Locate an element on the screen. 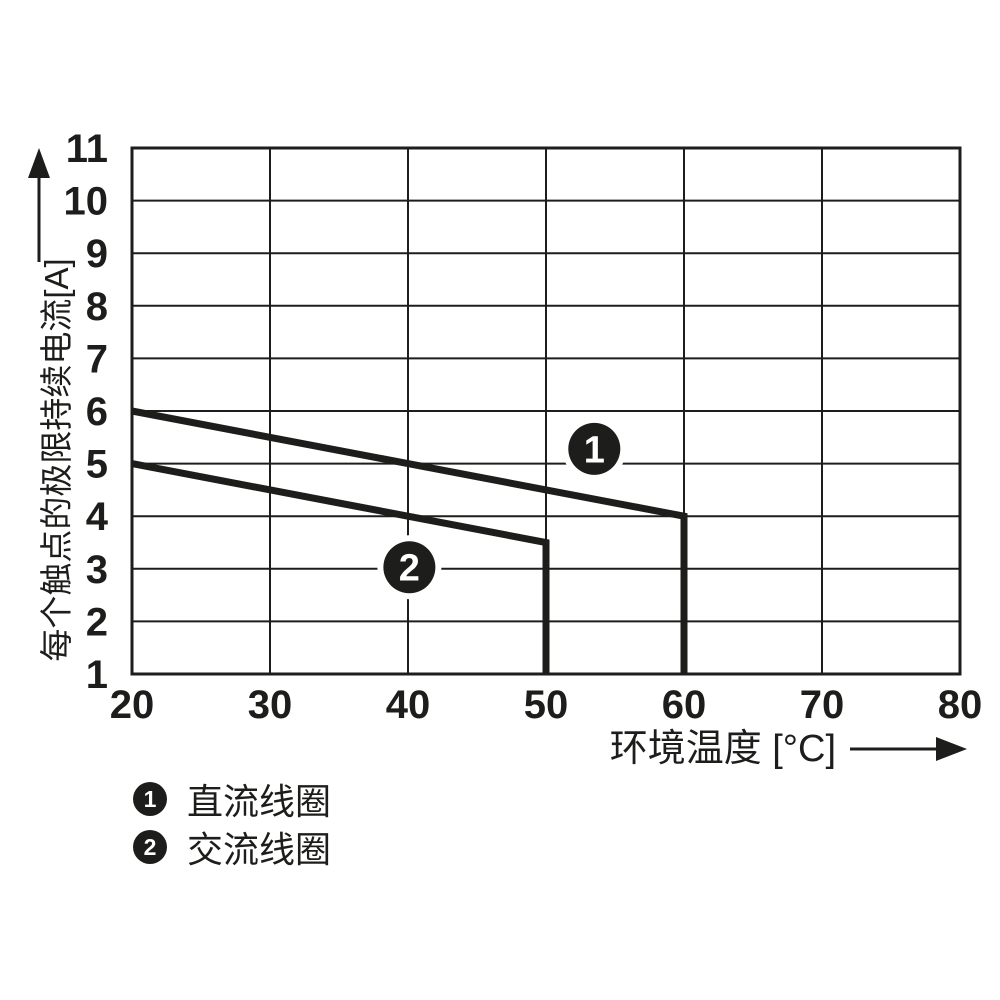 This screenshot has width=1000, height=1000. x-axis-title: 环境温度 [°C] is located at coordinates (723, 749).